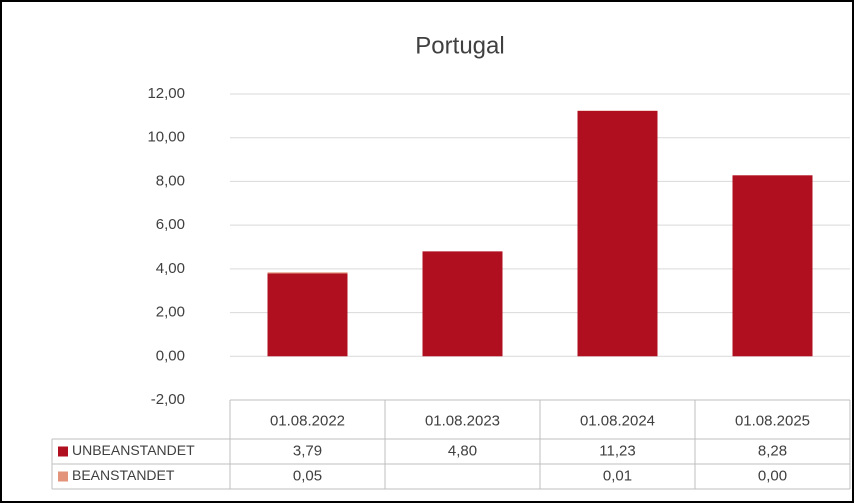 The height and width of the screenshot is (504, 855). Describe the element at coordinates (170, 224) in the screenshot. I see `y-tick-label: 6,00` at that location.